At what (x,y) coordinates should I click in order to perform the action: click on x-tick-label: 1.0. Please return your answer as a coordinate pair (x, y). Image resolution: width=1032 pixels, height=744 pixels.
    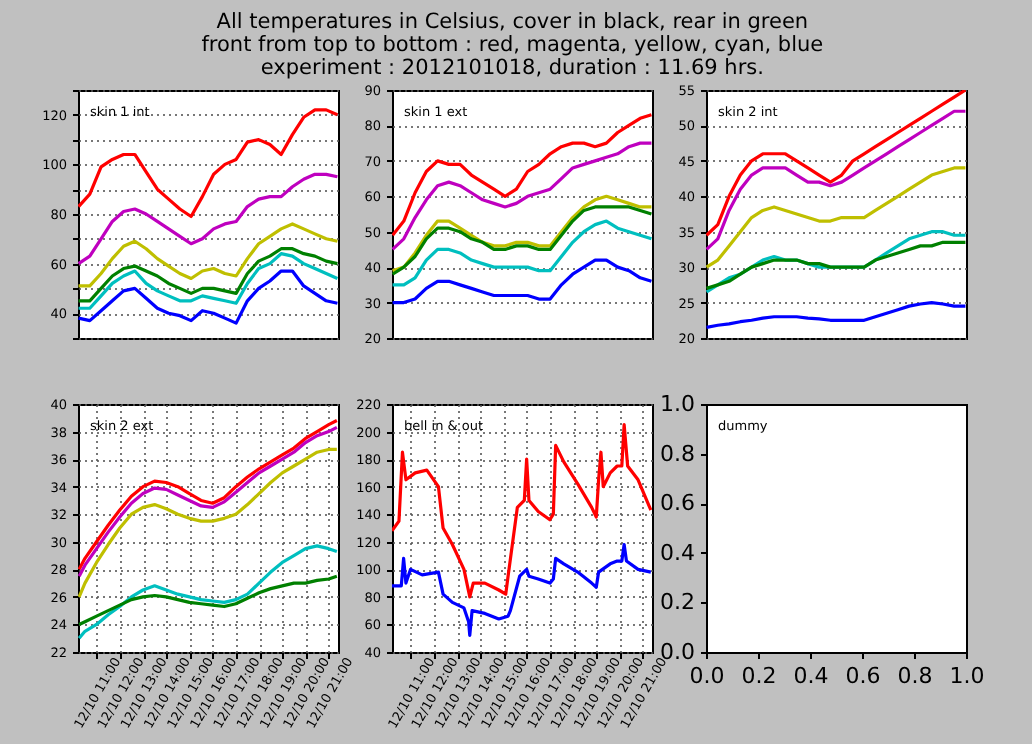
    Looking at the image, I should click on (967, 676).